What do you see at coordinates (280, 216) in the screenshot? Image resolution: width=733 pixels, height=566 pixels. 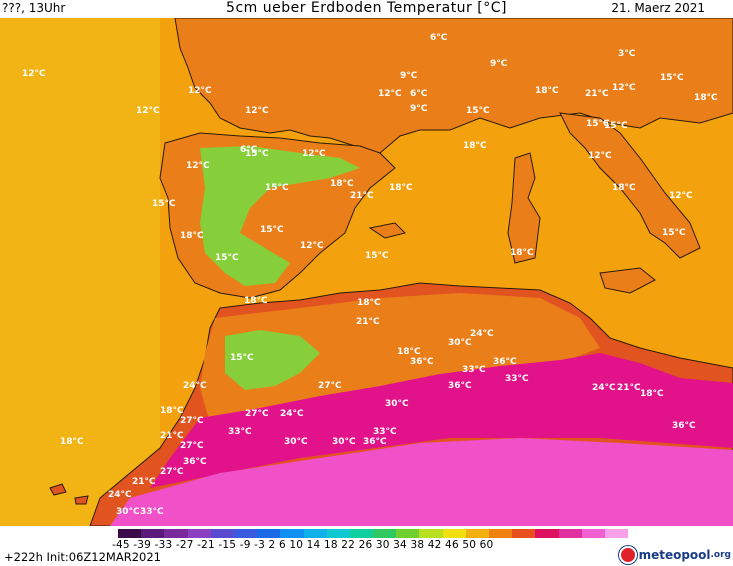 I see `iberia-cool-zone` at bounding box center [280, 216].